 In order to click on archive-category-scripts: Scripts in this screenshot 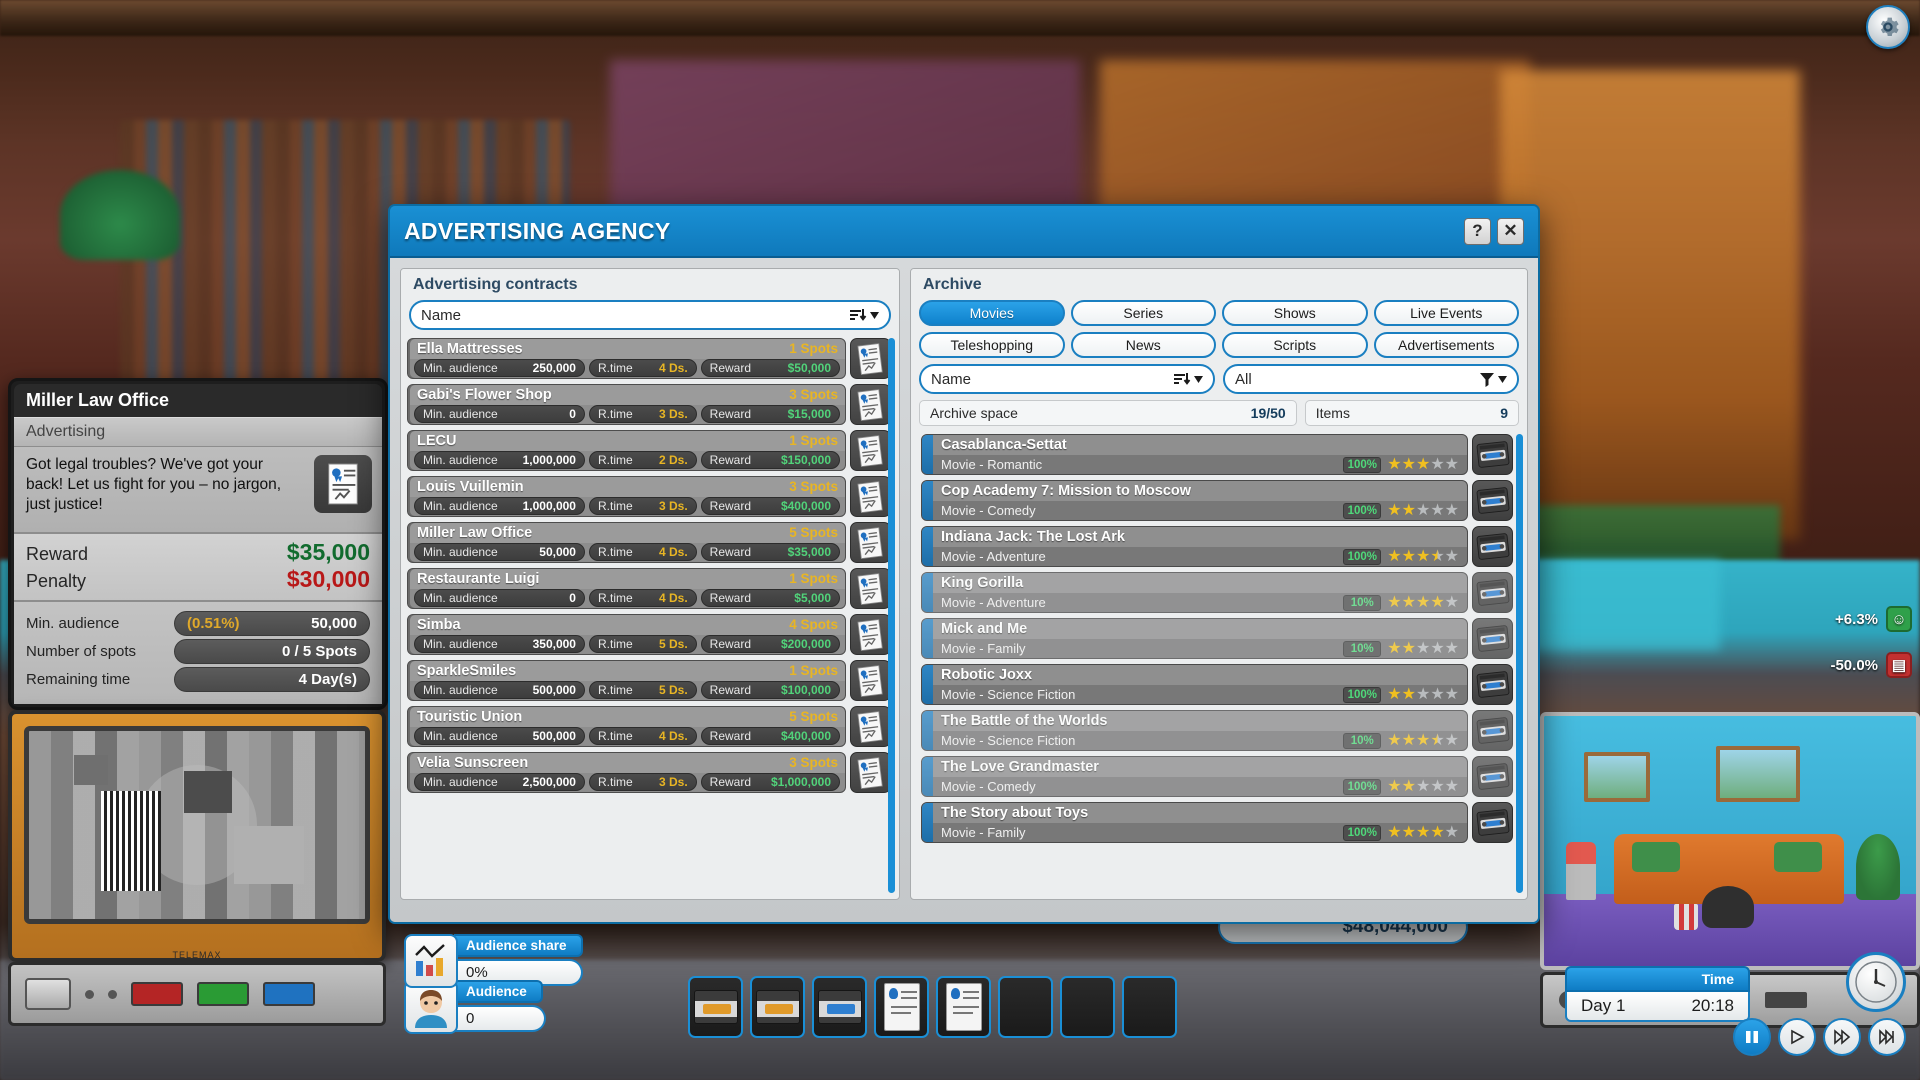, I will do `click(1295, 345)`.